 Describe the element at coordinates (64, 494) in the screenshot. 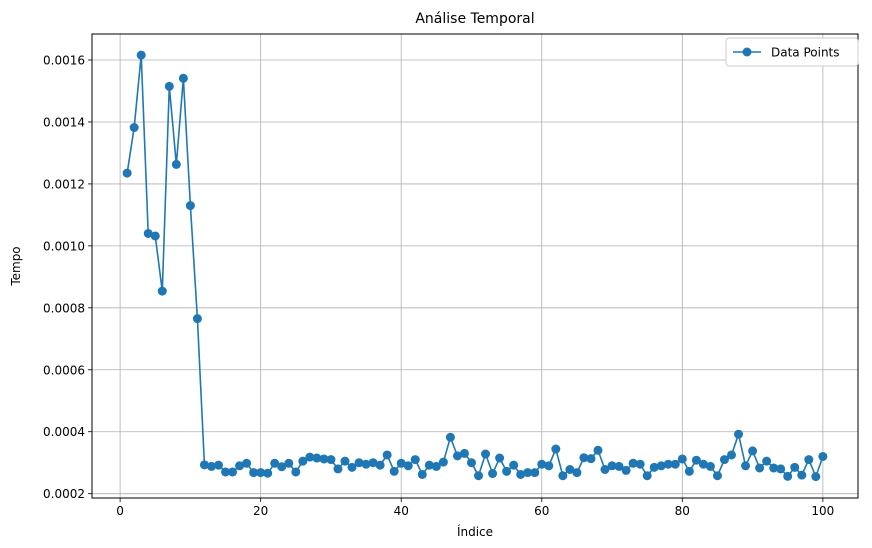

I see `y-tick-label: 0.0002` at that location.